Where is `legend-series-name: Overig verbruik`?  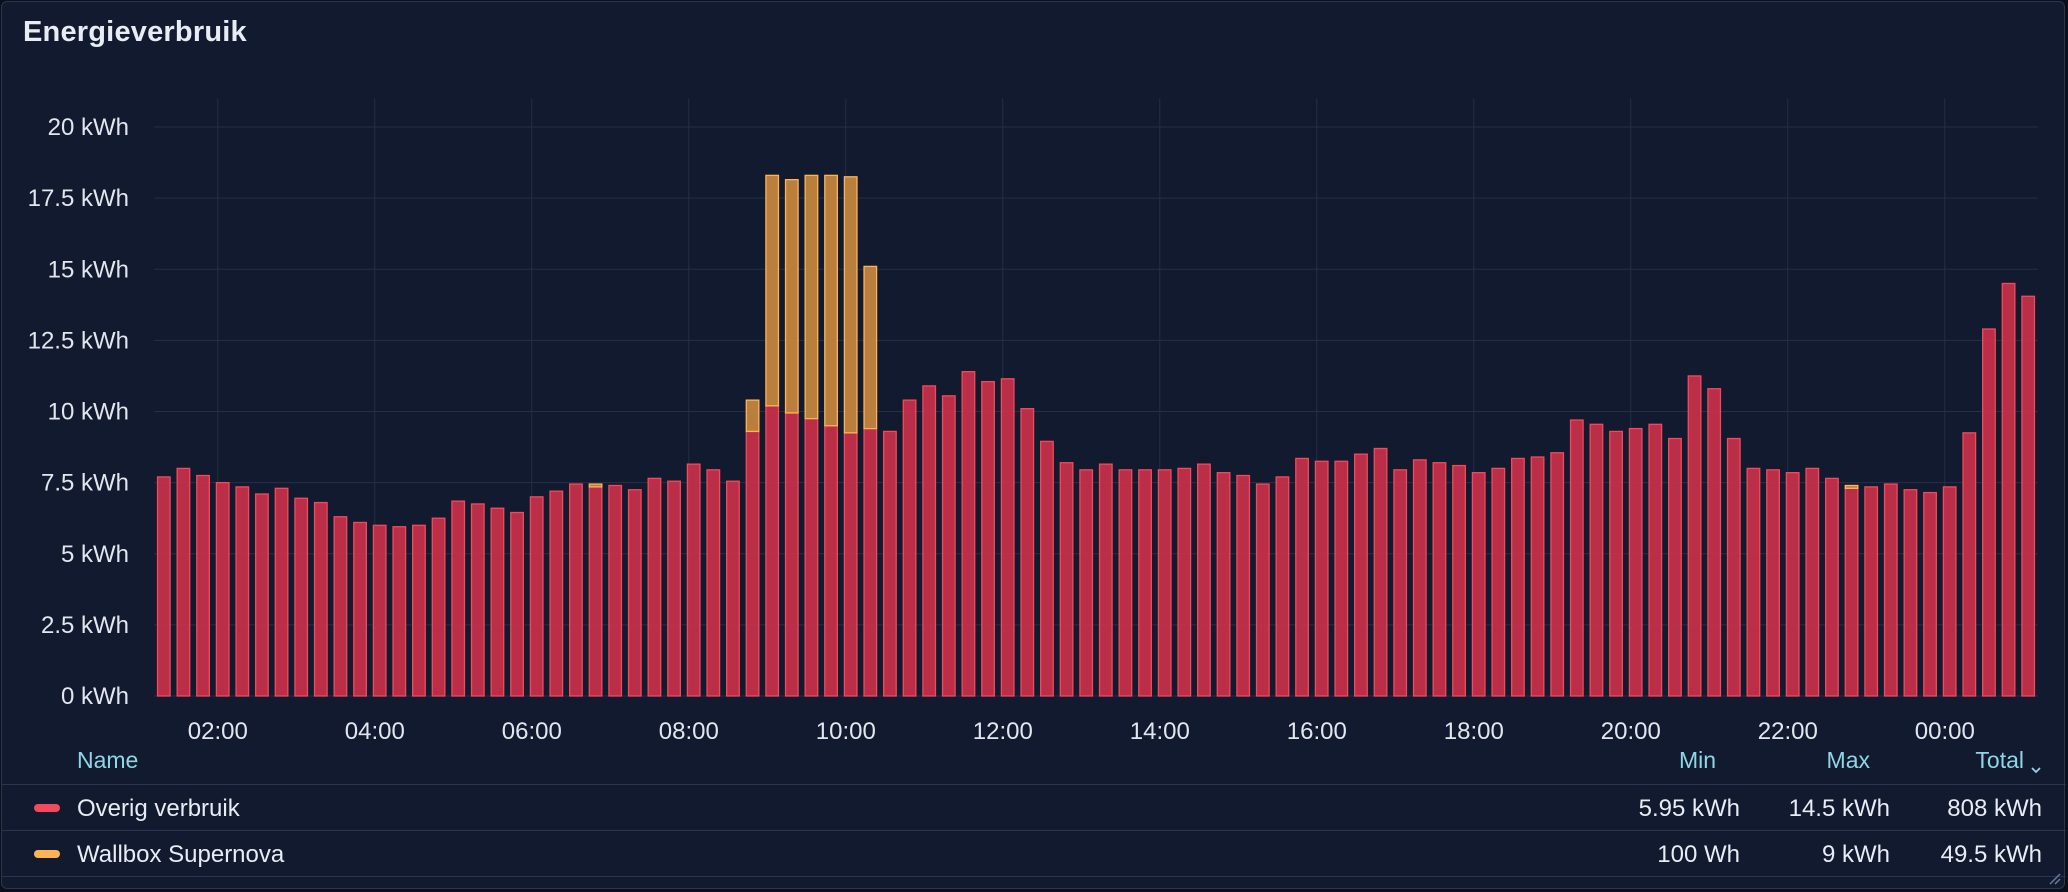 legend-series-name: Overig verbruik is located at coordinates (158, 808).